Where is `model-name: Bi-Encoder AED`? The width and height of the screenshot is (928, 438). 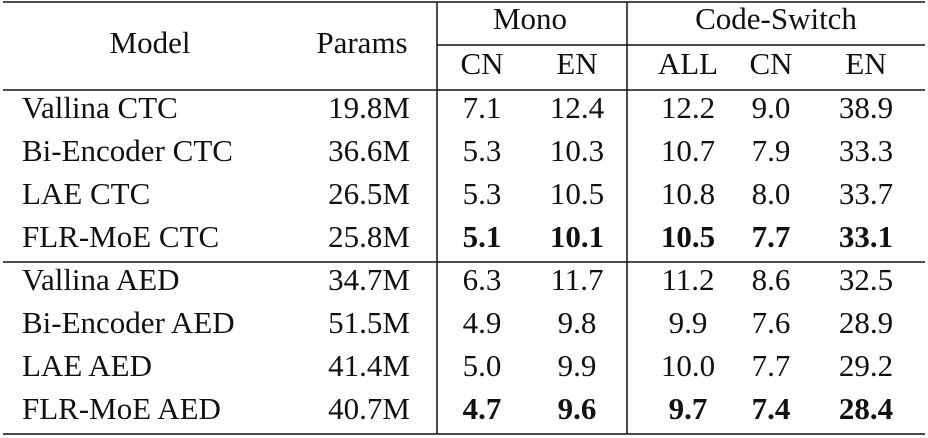 model-name: Bi-Encoder AED is located at coordinates (128, 322).